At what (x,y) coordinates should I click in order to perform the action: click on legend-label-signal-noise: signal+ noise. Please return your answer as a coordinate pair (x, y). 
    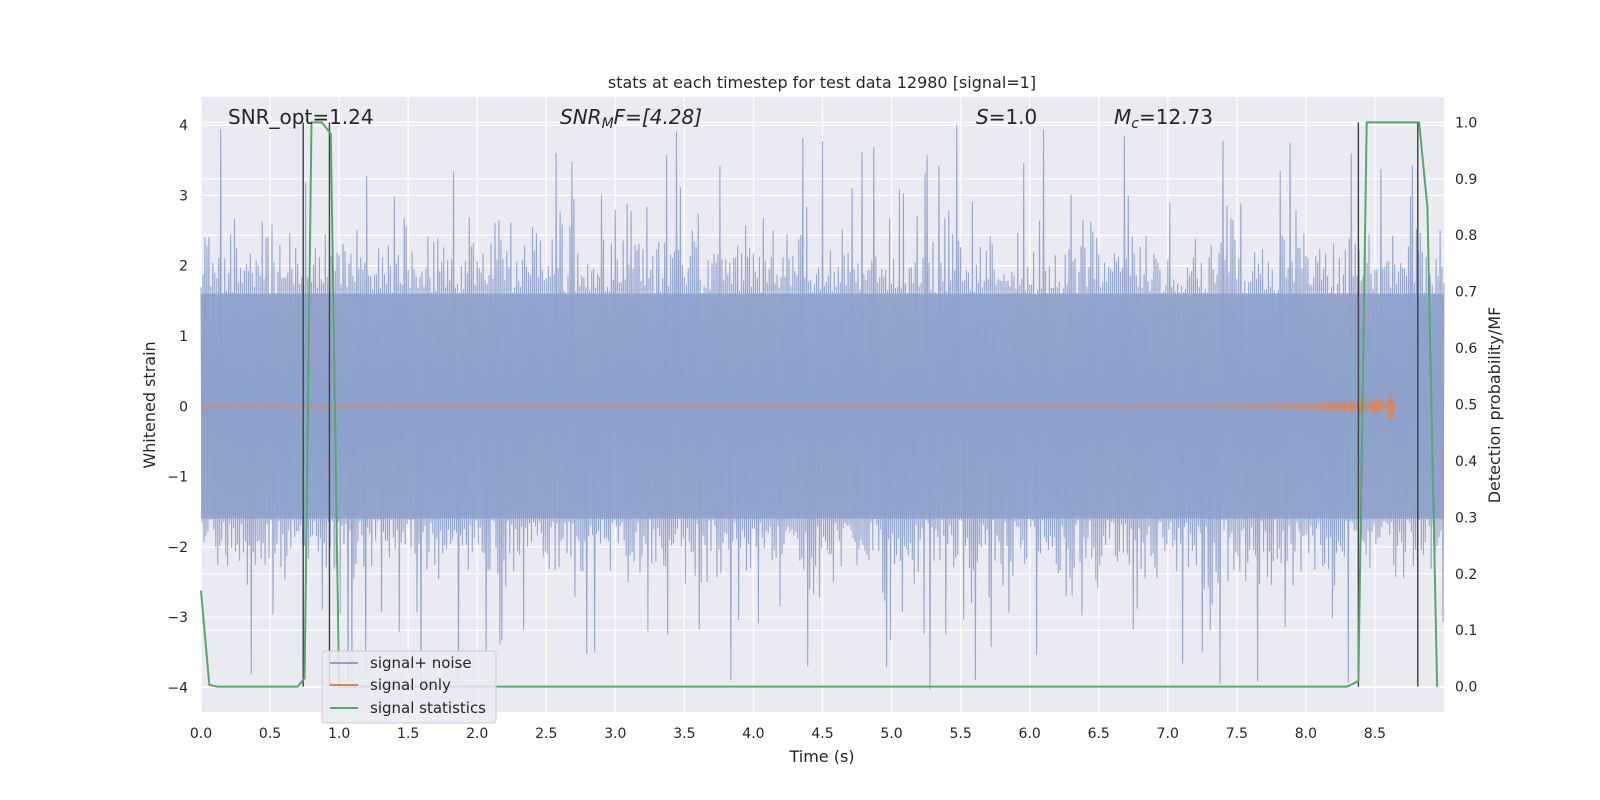
    Looking at the image, I should click on (421, 663).